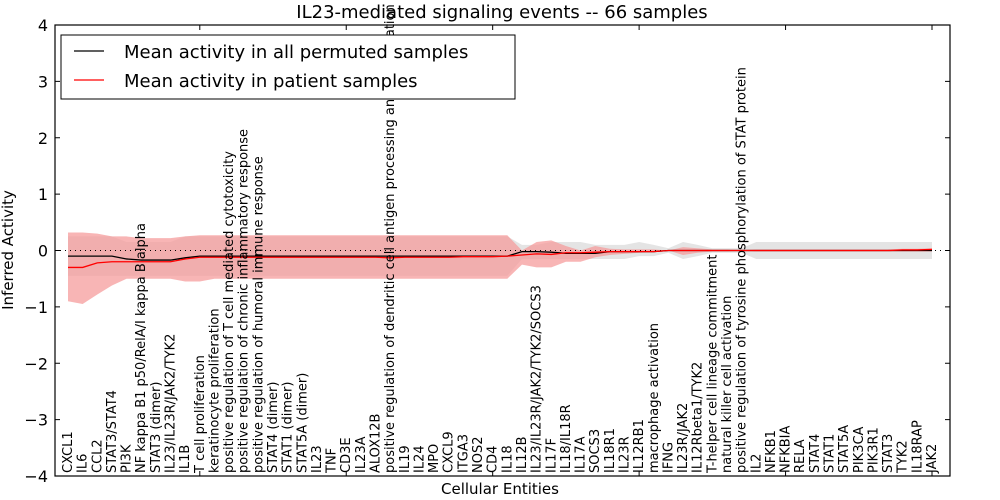  I want to click on entity-label: STAT1, so click(829, 453).